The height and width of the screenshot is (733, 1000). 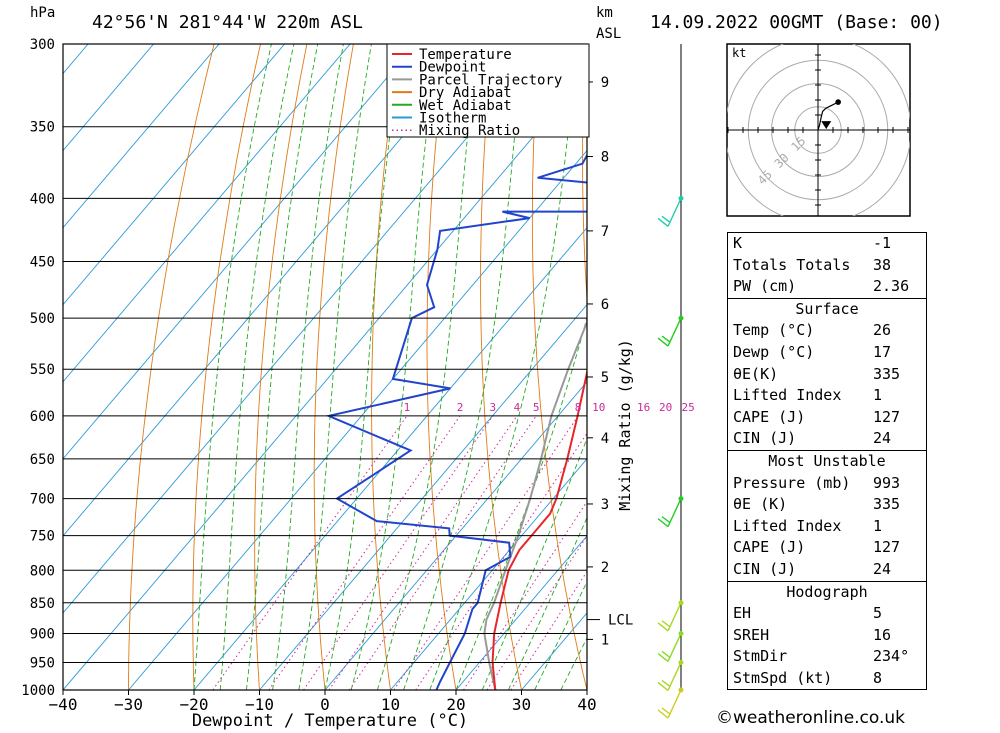 I want to click on mu-index-value: 335, so click(x=887, y=504).